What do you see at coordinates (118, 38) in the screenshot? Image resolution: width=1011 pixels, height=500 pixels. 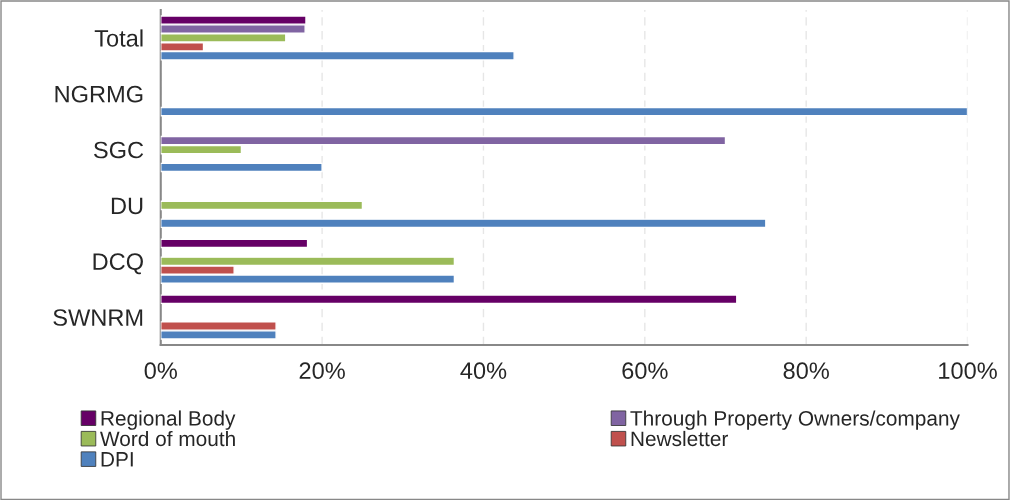 I see `y-tick-label: Total` at bounding box center [118, 38].